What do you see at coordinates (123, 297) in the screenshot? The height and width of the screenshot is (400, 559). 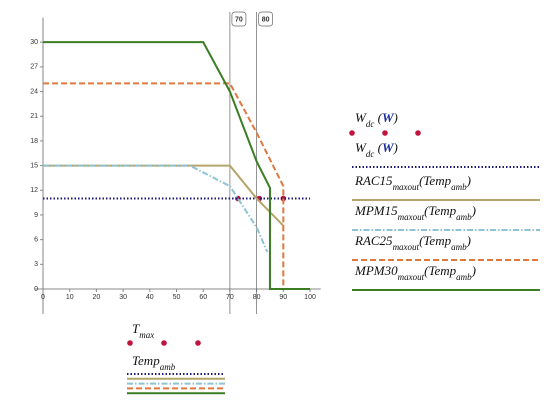 I see `x-tick-label: 30` at bounding box center [123, 297].